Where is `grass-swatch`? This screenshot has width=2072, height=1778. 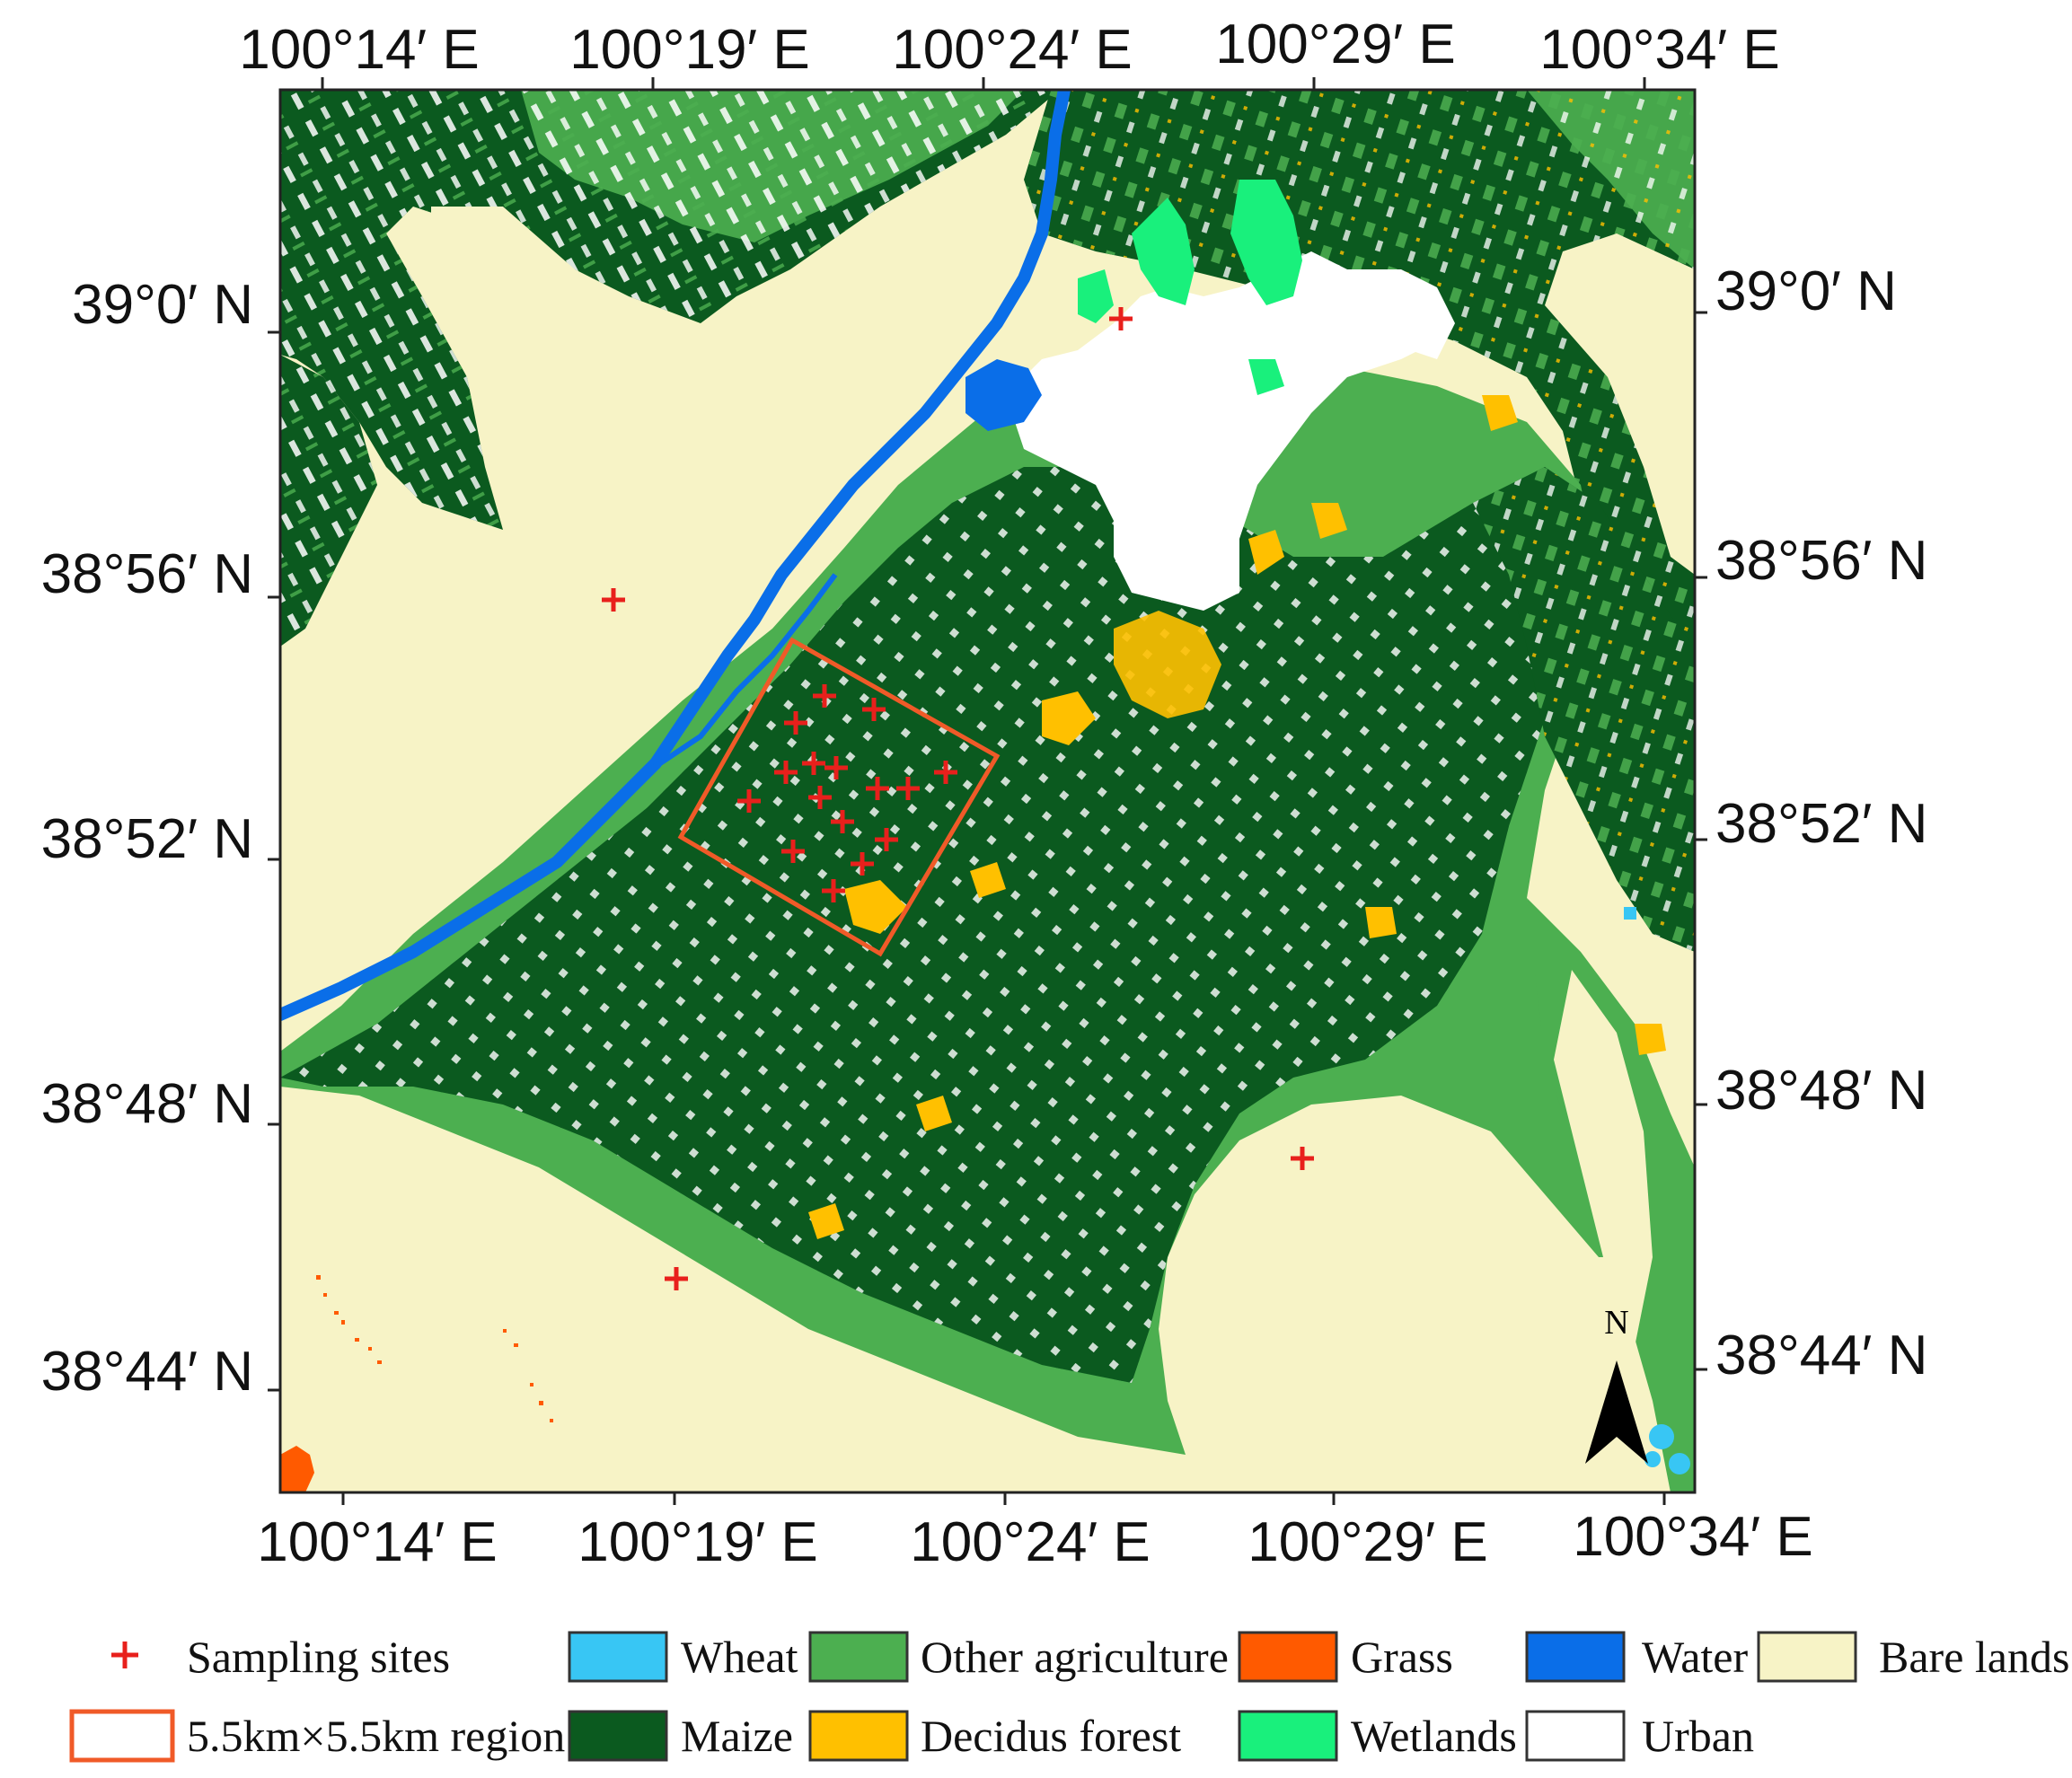
grass-swatch is located at coordinates (1288, 1657).